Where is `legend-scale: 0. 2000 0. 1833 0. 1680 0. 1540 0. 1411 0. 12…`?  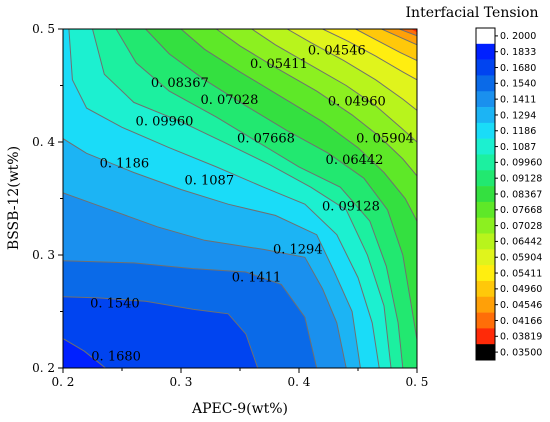 legend-scale: 0. 2000 0. 1833 0. 1680 0. 1540 0. 1411 0. 12… is located at coordinates (509, 194).